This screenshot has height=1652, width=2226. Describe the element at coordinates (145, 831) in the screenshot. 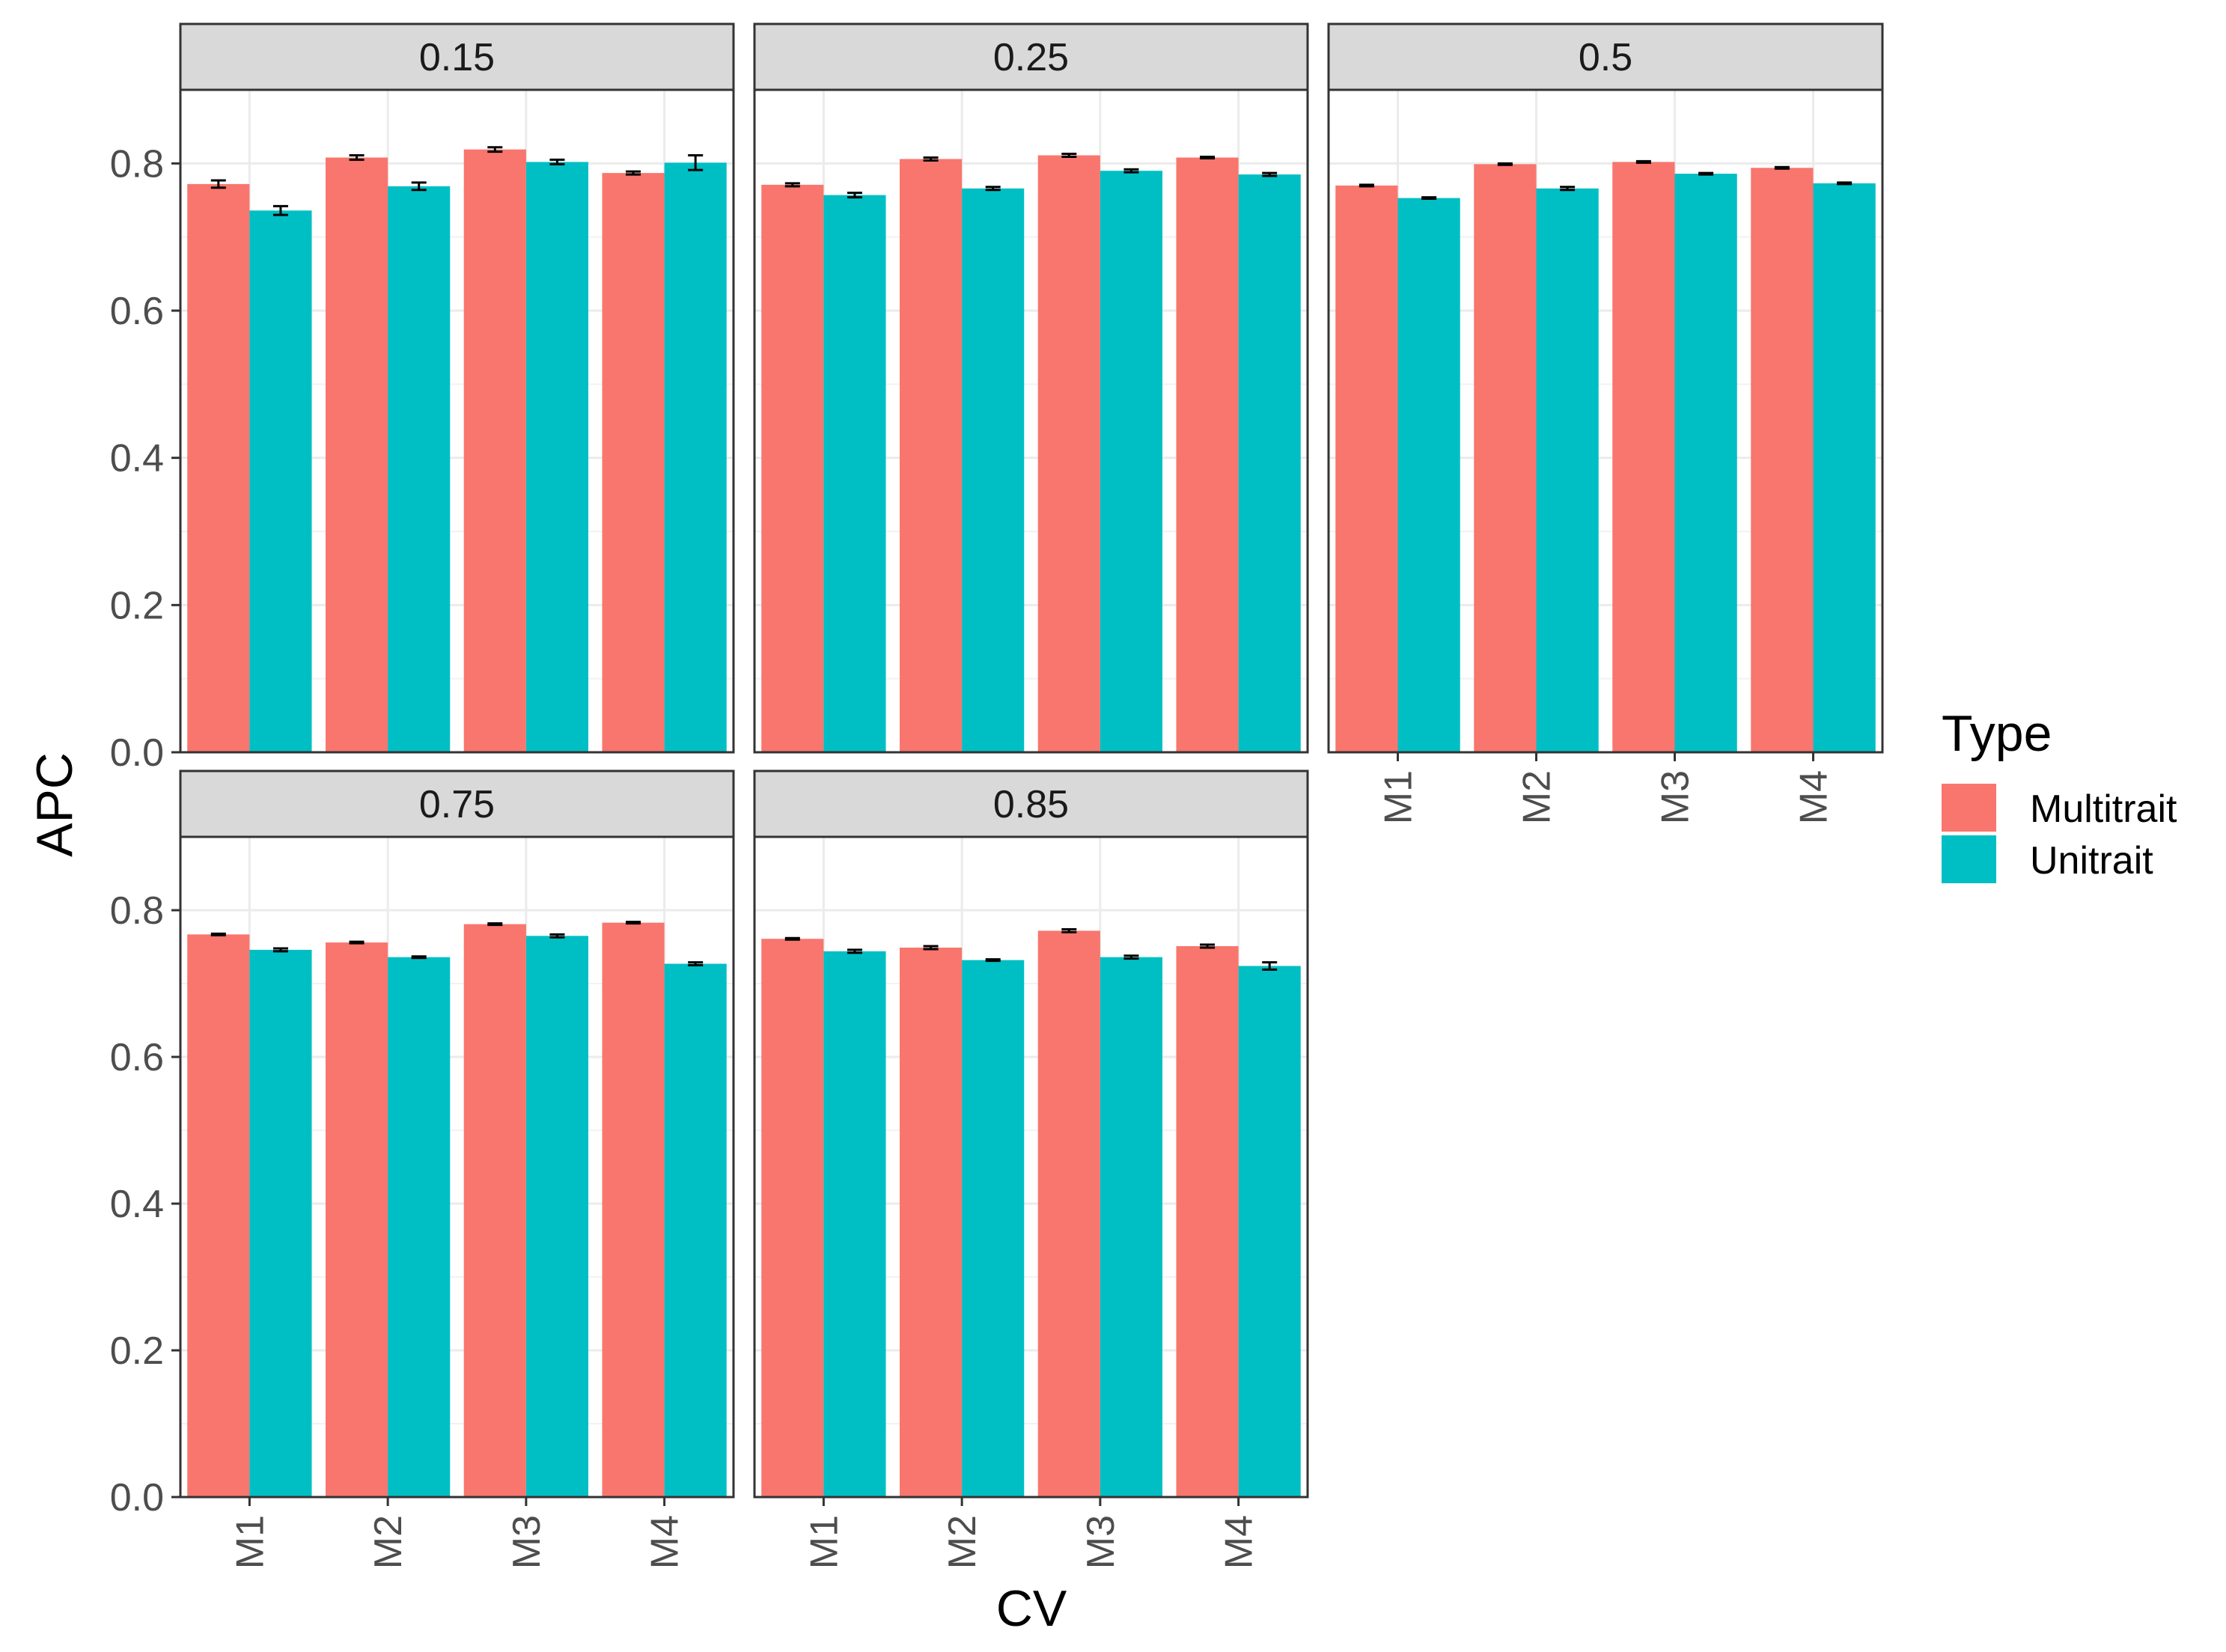

I see `y-axes: 0.0 0.2 0.4 0.6 0.8 0.0 0.2 0.4 0.6 0.8` at that location.